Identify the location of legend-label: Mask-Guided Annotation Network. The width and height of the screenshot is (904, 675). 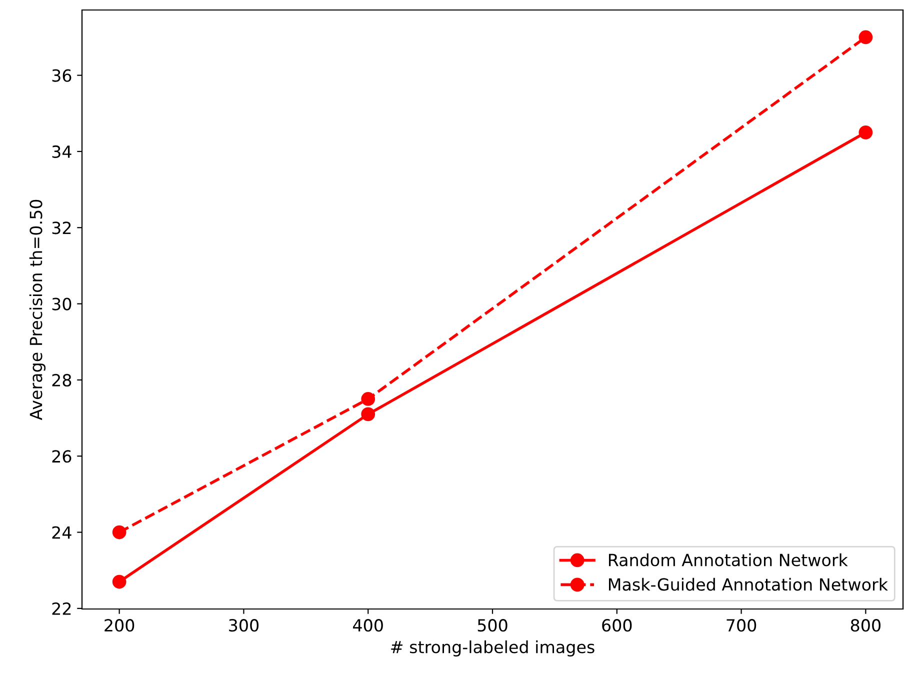
(748, 584).